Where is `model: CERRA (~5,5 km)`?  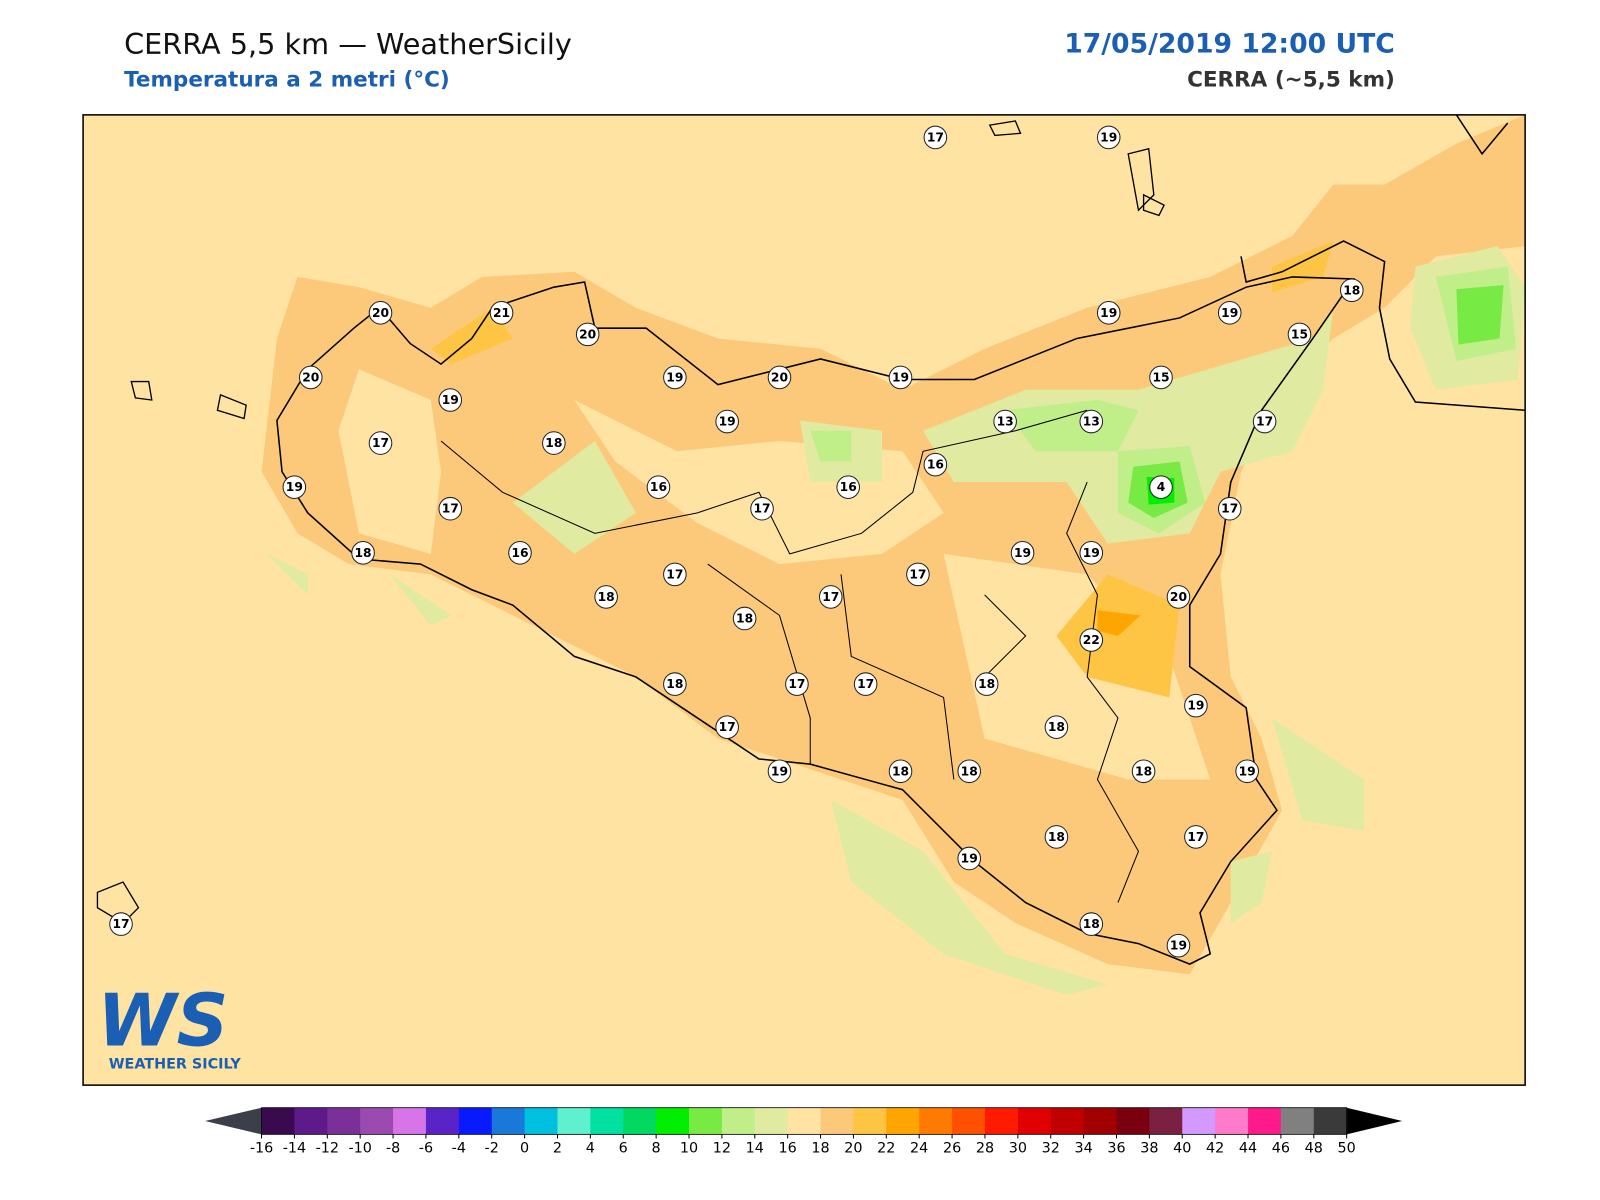
model: CERRA (~5,5 km) is located at coordinates (1291, 80).